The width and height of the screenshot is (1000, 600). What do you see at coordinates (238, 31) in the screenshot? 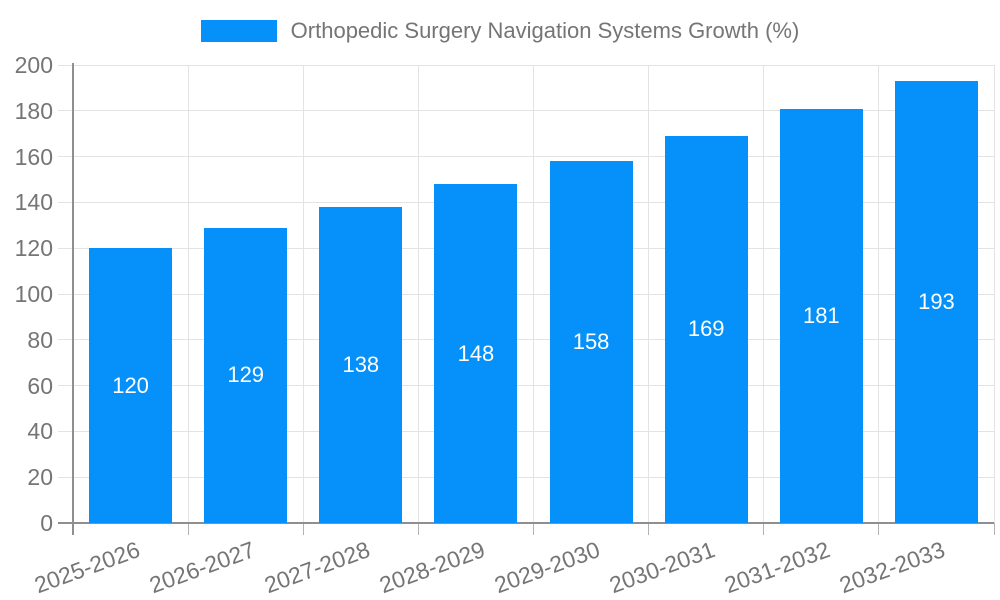
I see `legend-swatch` at bounding box center [238, 31].